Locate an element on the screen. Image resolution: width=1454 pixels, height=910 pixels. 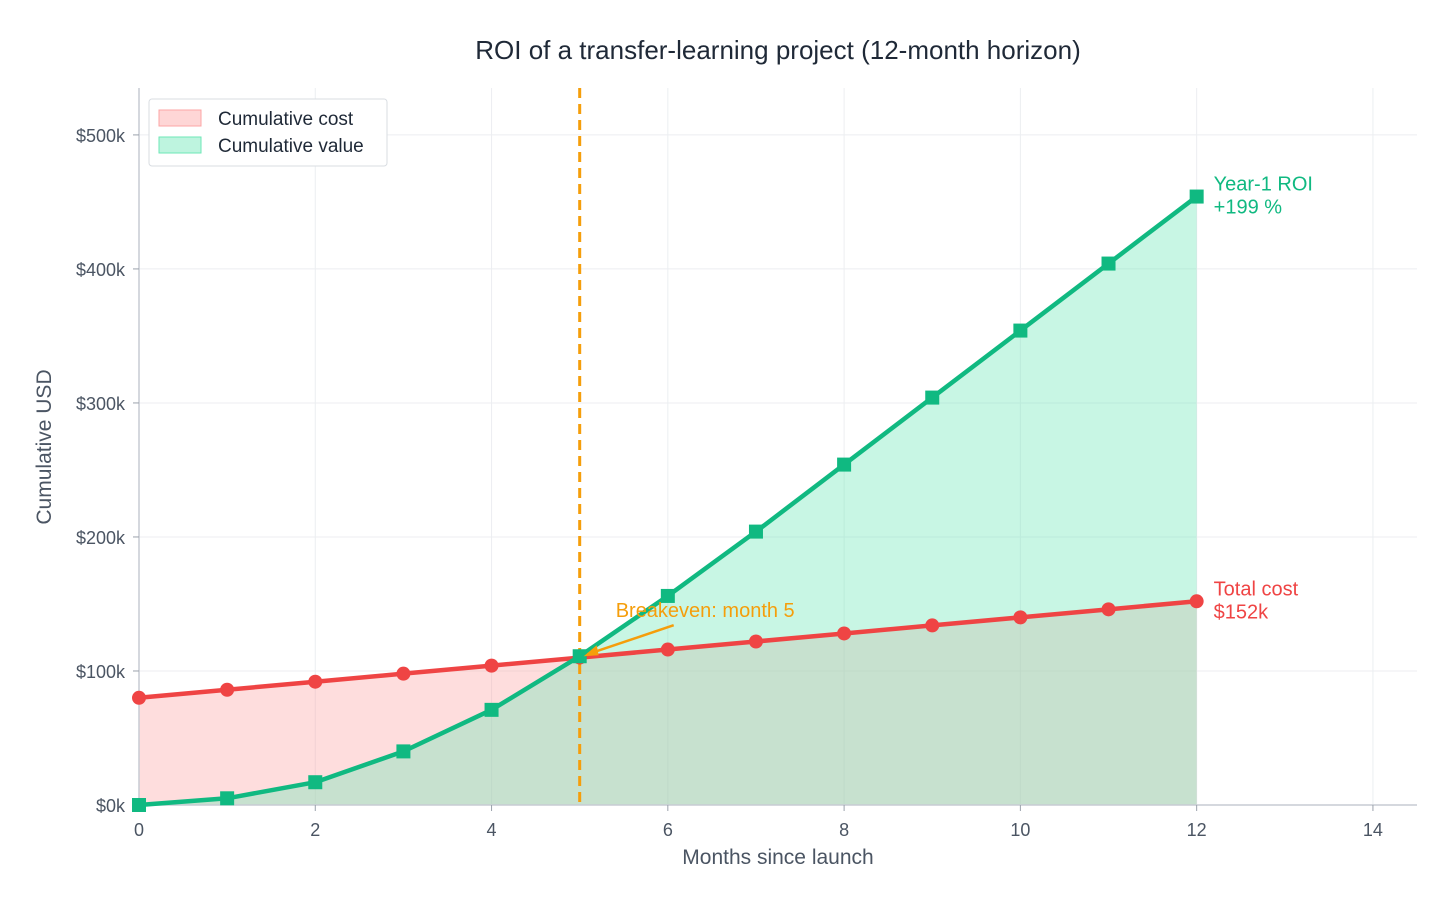
x-tick-label: 2 is located at coordinates (315, 830).